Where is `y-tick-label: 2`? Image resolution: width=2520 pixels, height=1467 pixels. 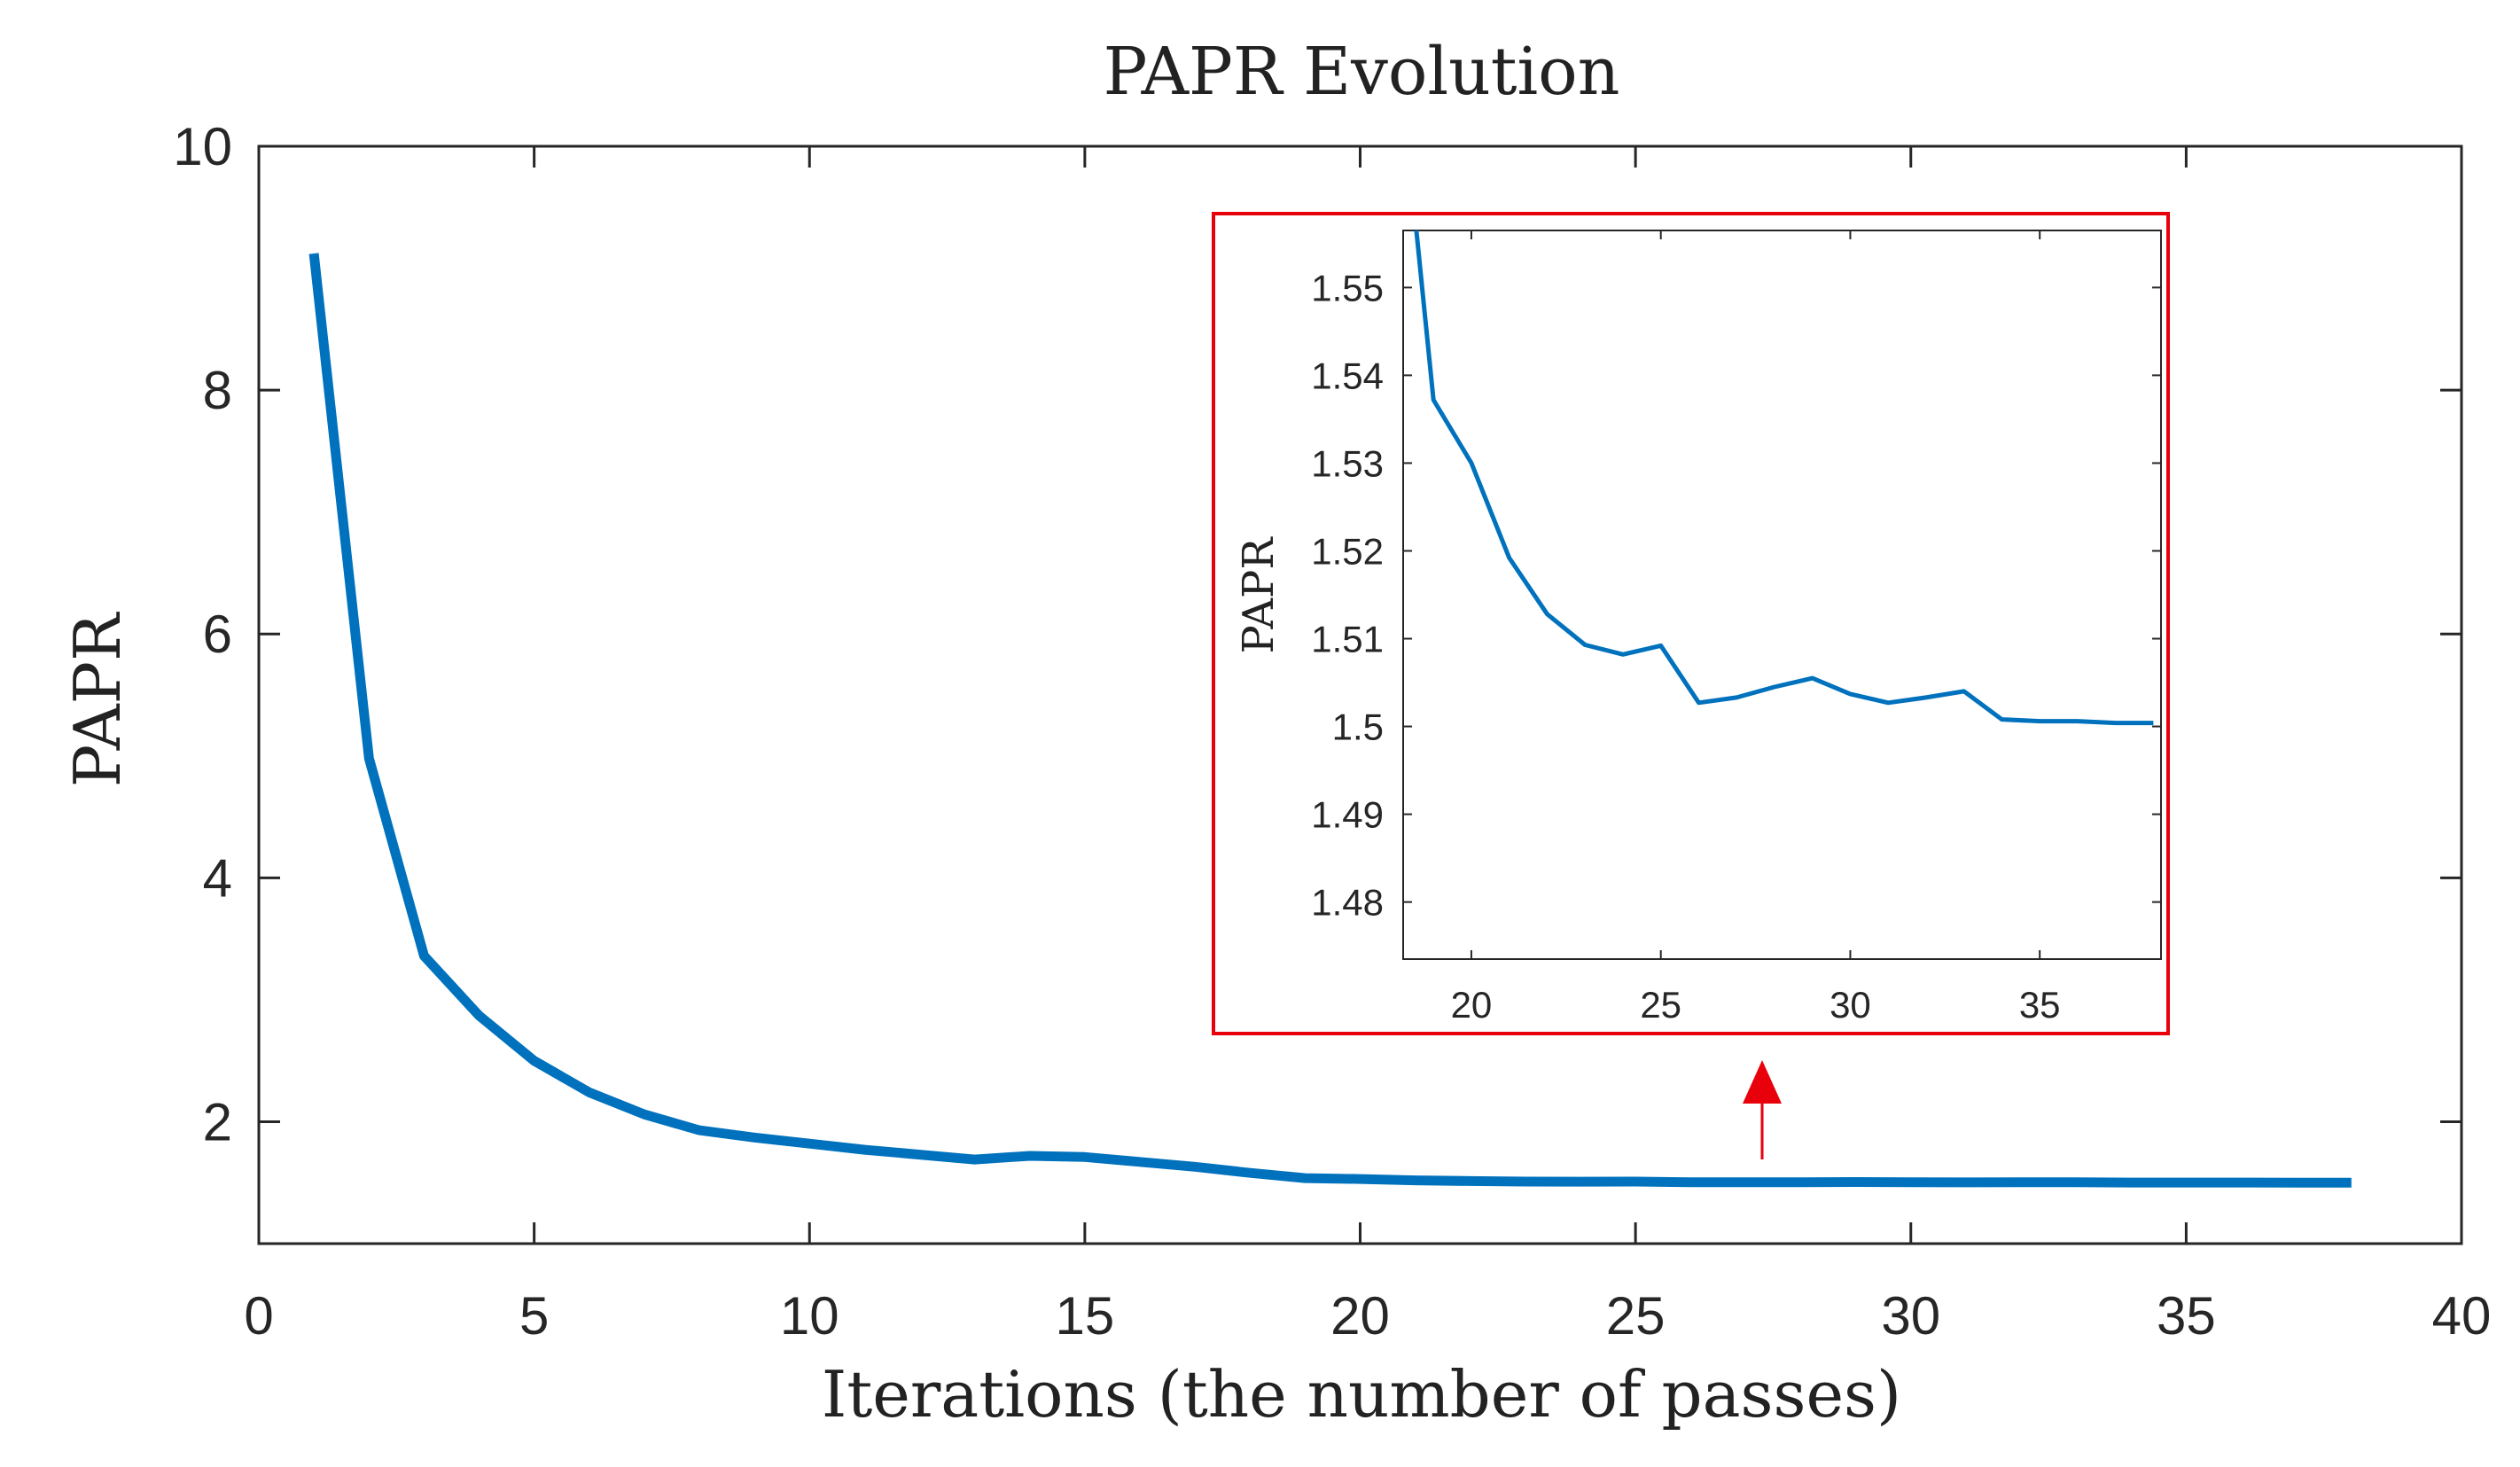 y-tick-label: 2 is located at coordinates (217, 1121).